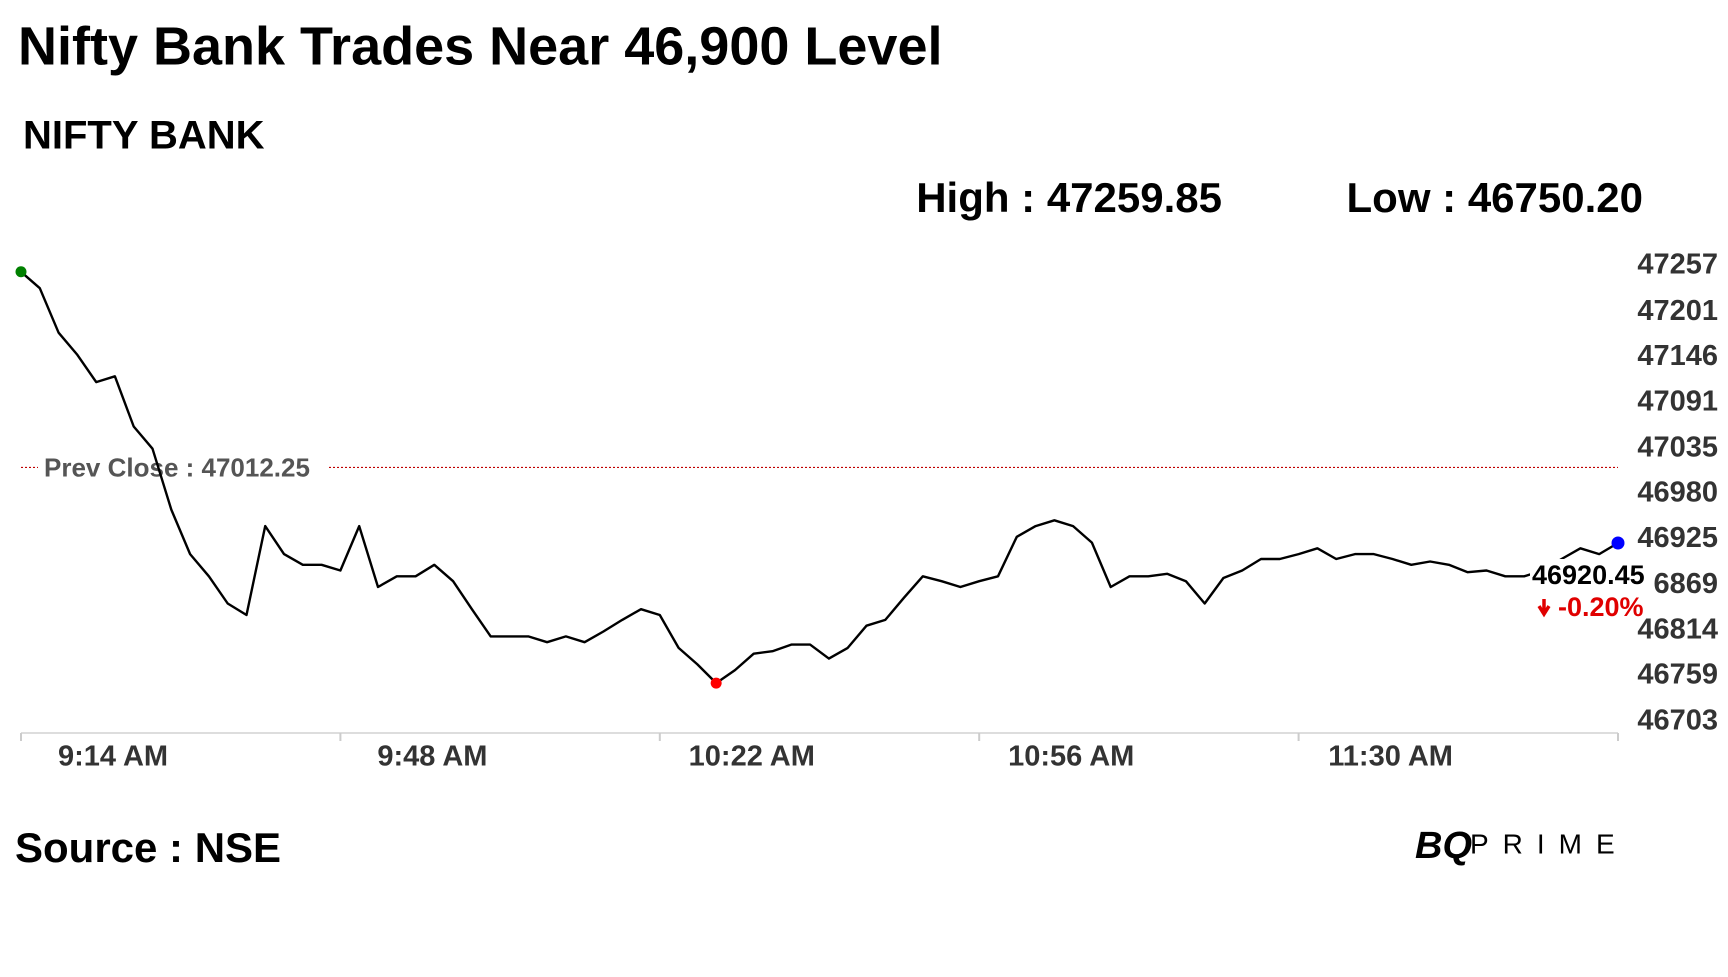 The width and height of the screenshot is (1728, 977). What do you see at coordinates (148, 847) in the screenshot?
I see `source: Source : NSE` at bounding box center [148, 847].